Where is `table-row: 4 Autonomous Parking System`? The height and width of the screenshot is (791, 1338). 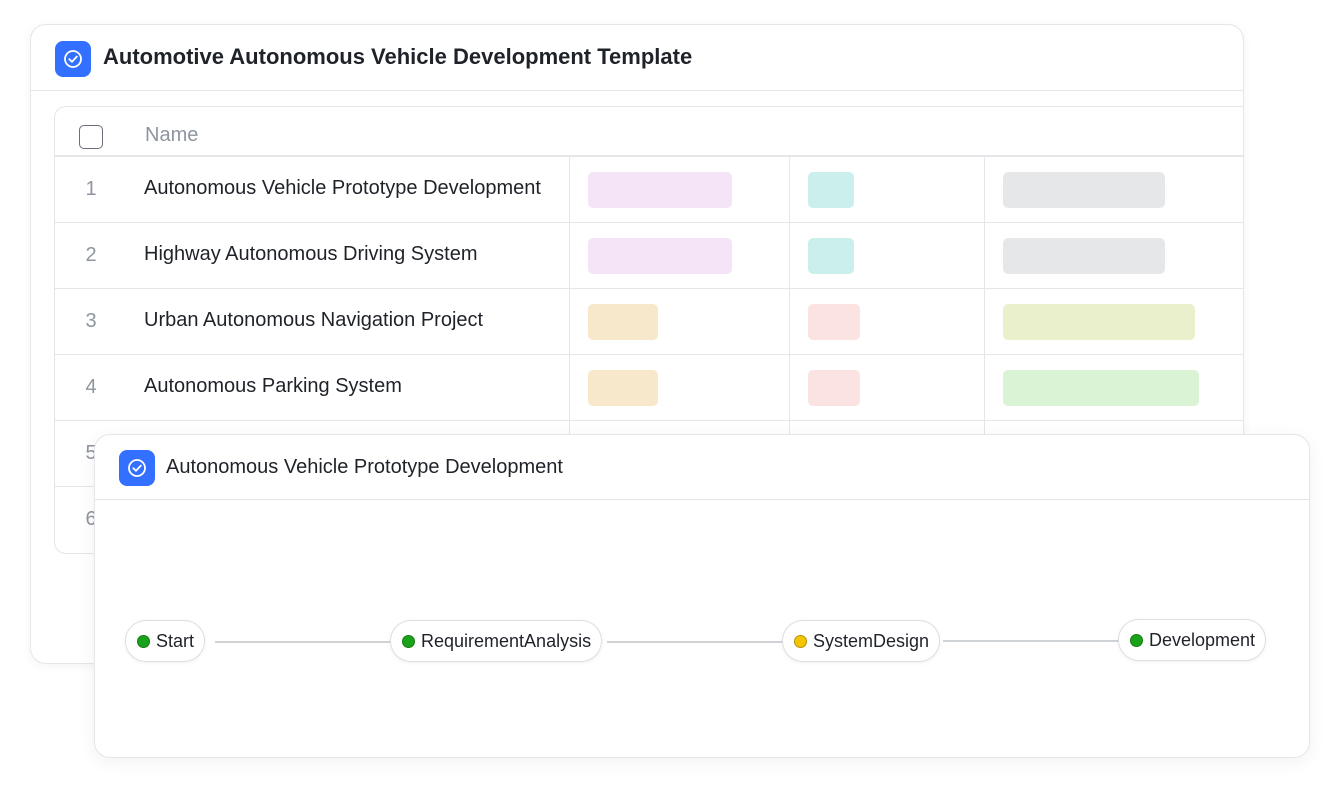
table-row: 4 Autonomous Parking System is located at coordinates (649, 388).